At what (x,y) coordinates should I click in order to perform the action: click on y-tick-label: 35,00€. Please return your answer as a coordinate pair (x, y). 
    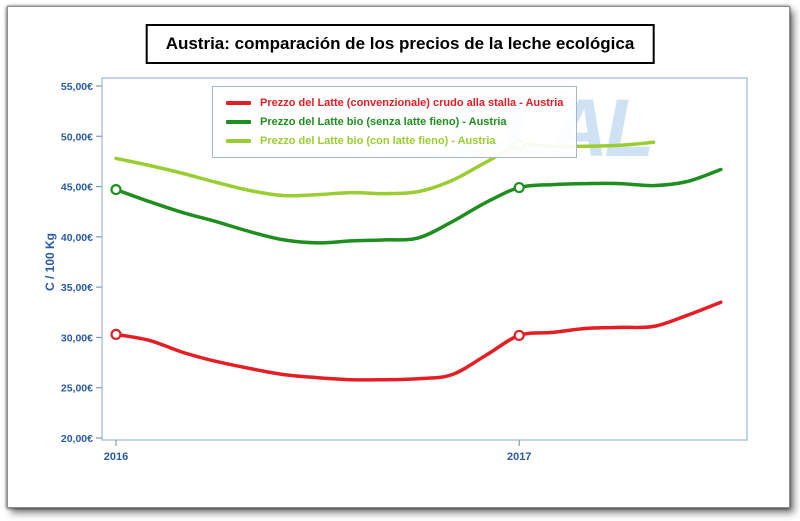
    Looking at the image, I should click on (77, 288).